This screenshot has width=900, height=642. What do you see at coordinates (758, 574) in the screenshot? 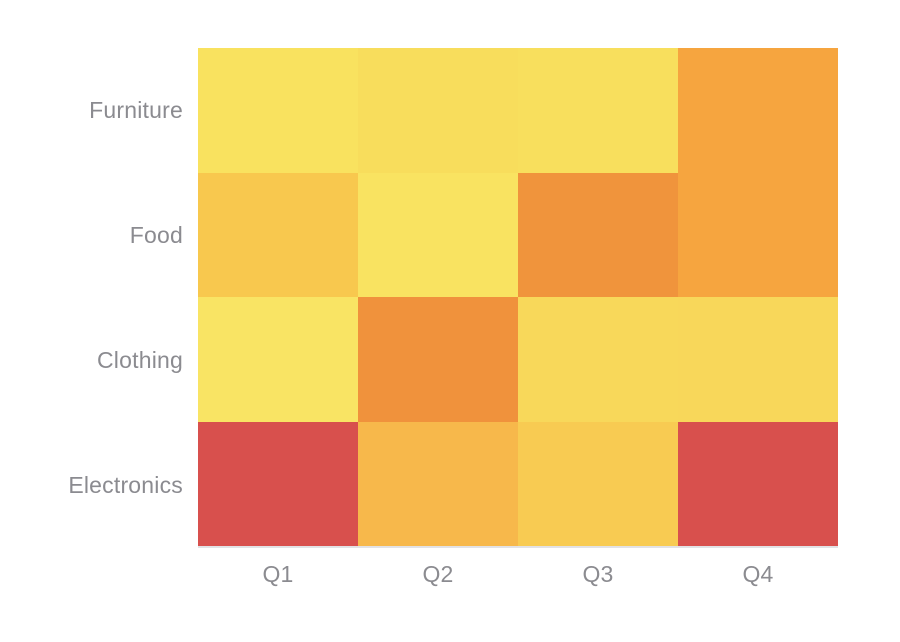
I see `x-axis-label-q4: Q4` at bounding box center [758, 574].